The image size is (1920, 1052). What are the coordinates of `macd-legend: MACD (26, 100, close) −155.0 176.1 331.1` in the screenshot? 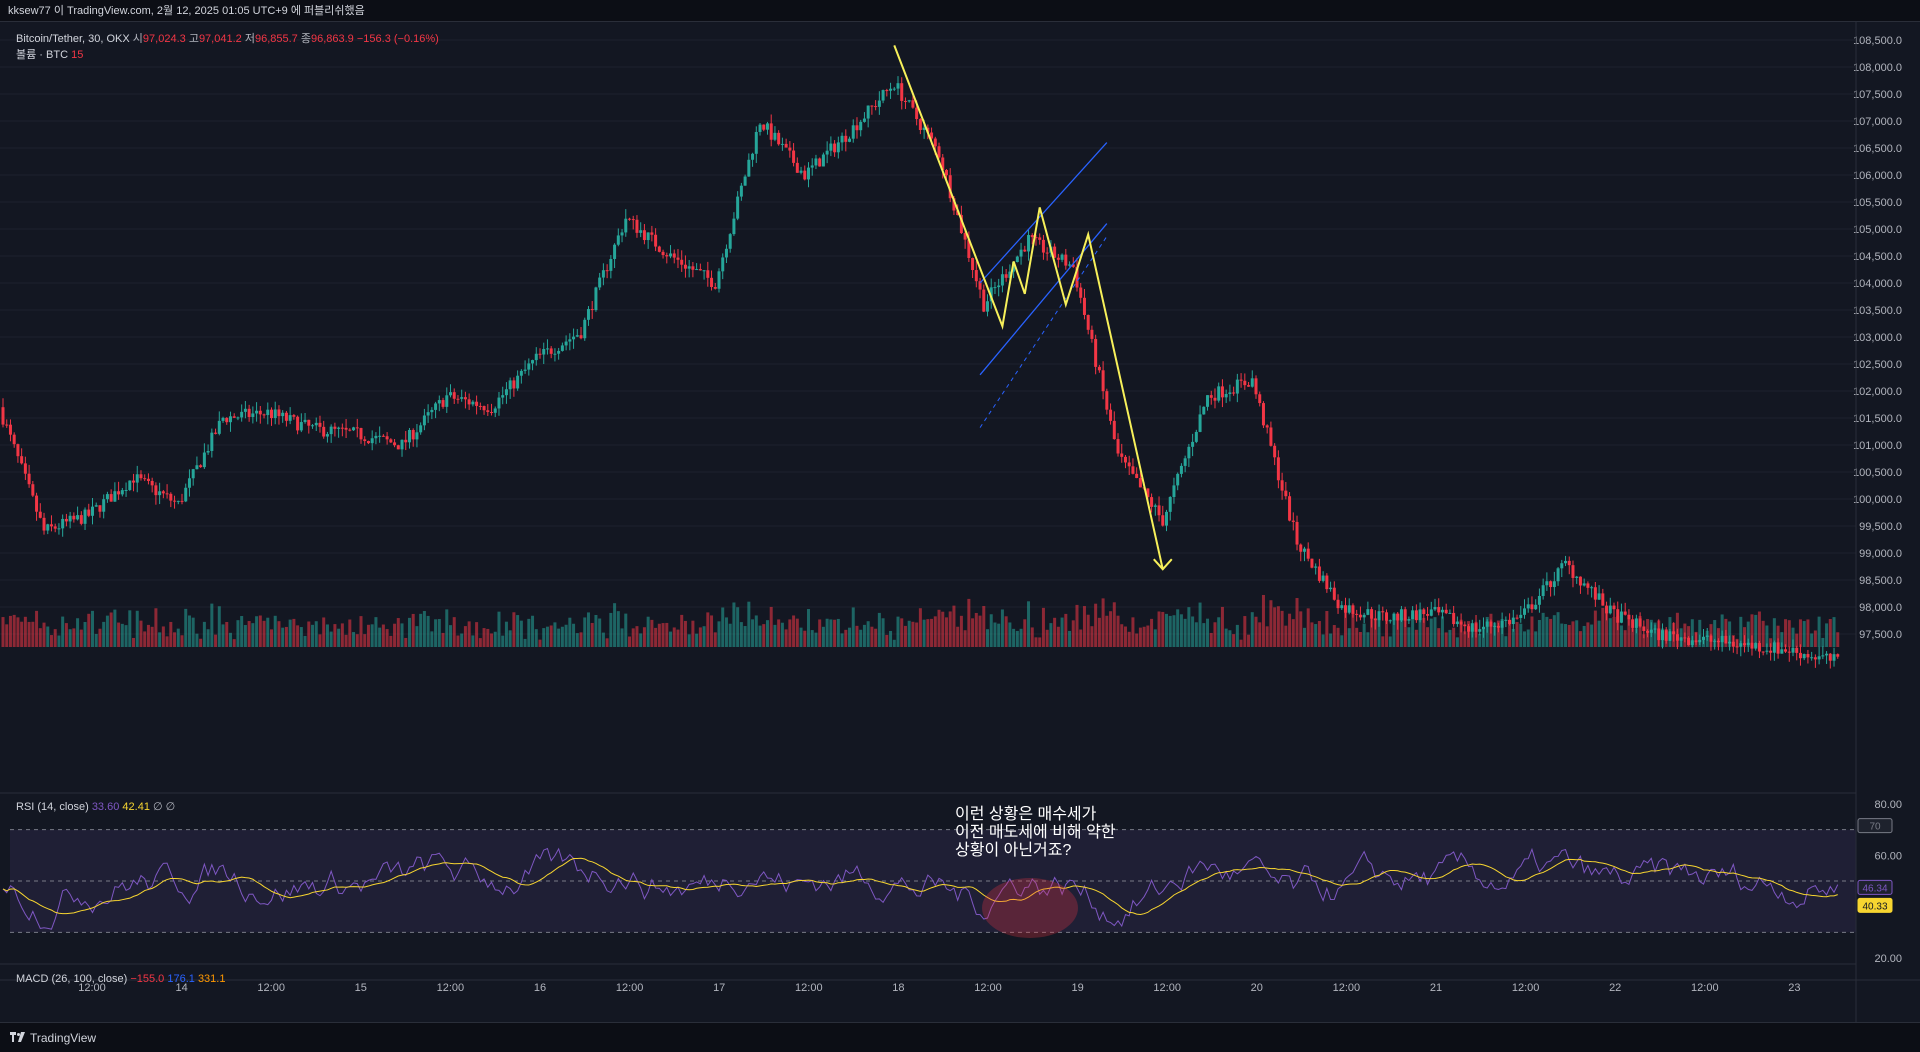 It's located at (120, 979).